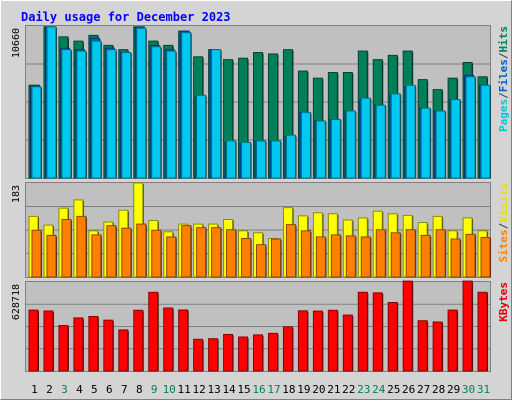 This screenshot has height=401, width=512. I want to click on x-tick-label-day-13: 13, so click(213, 389).